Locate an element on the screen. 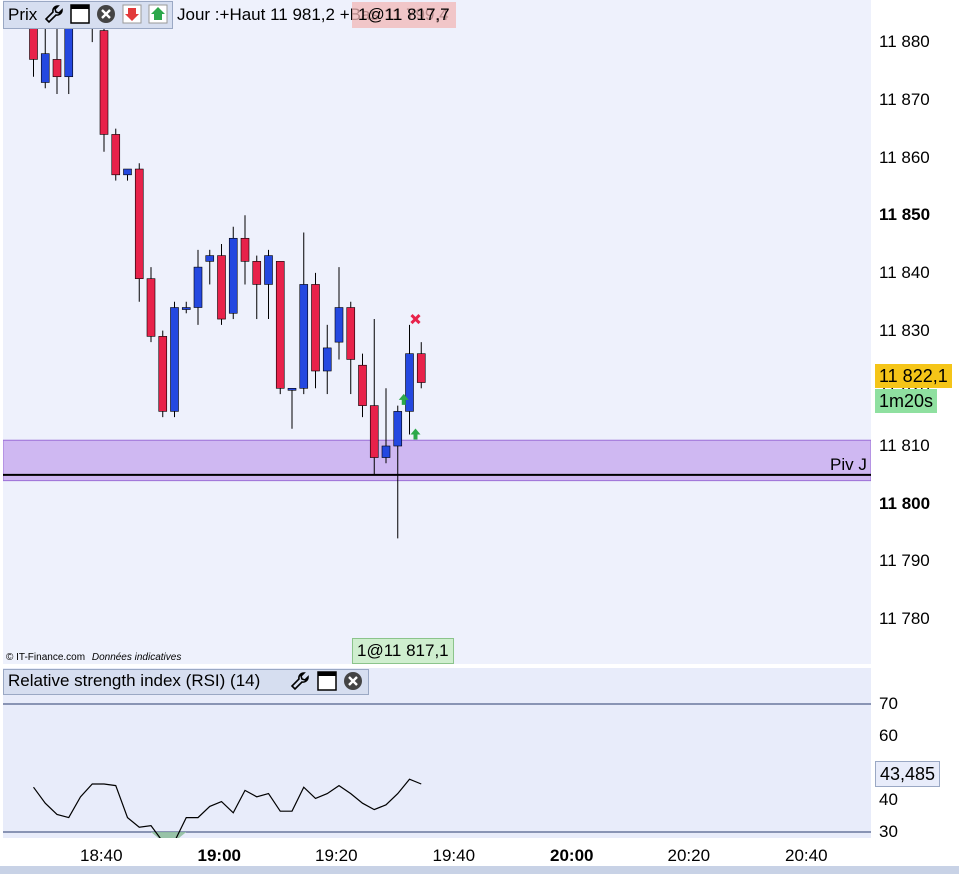  rsi-tick-label: 60 is located at coordinates (888, 735).